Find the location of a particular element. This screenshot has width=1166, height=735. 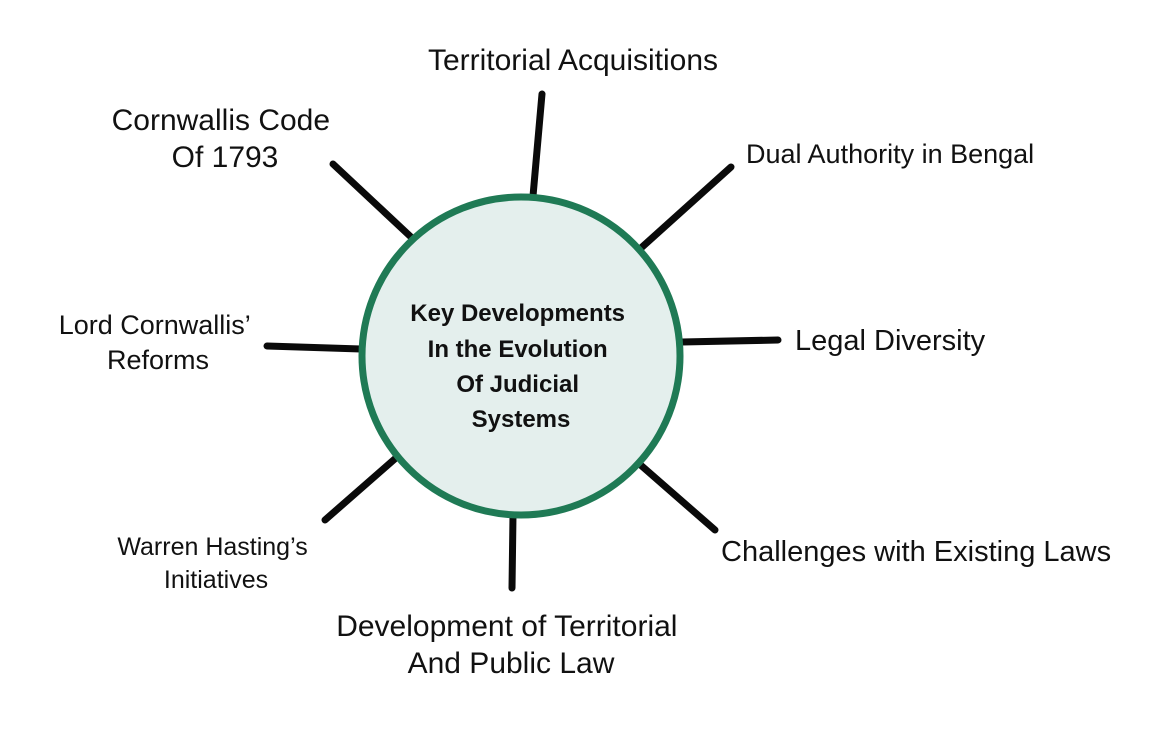

branch-label-line: Legal Diversity is located at coordinates (890, 341).